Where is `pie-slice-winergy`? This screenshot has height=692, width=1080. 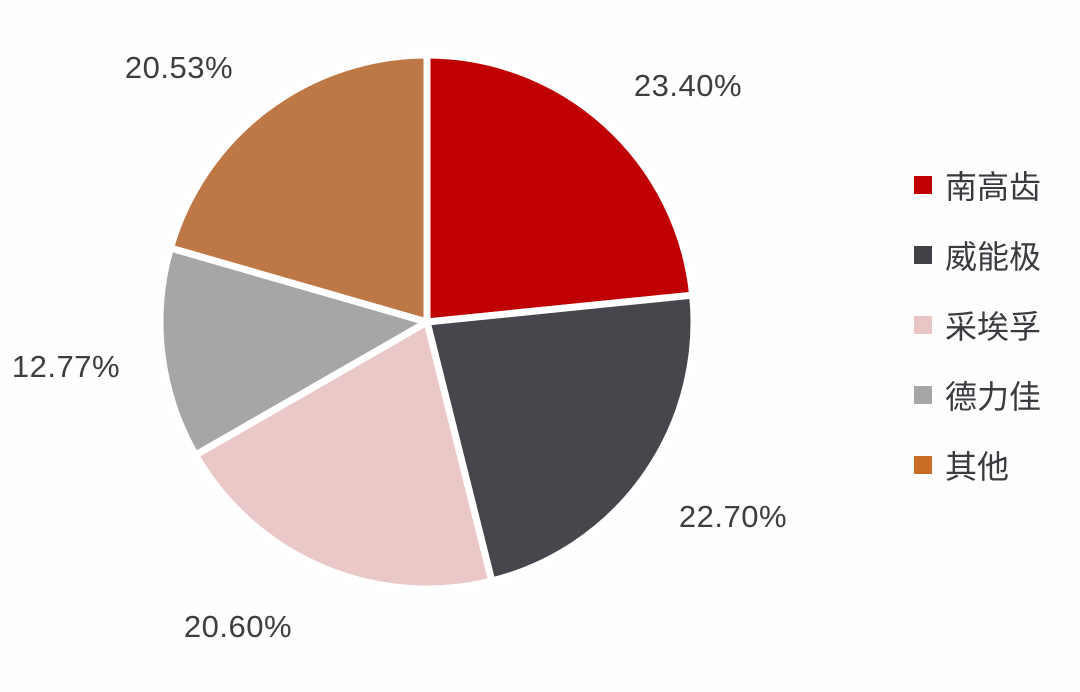
pie-slice-winergy is located at coordinates (560, 438).